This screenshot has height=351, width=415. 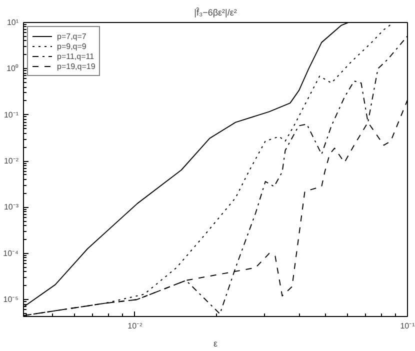 I want to click on legend-label: p=11,q=11, so click(x=75, y=56).